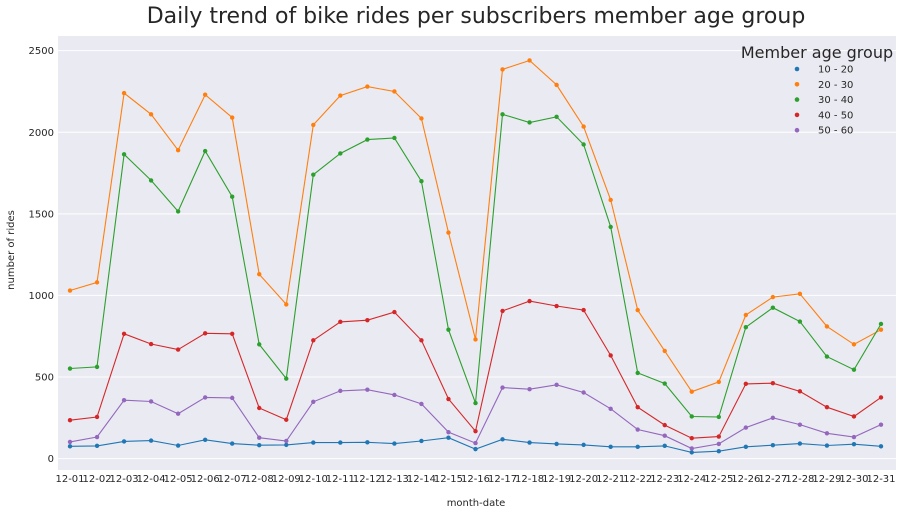 The image size is (902, 515). I want to click on y-tick-label: 500, so click(44, 378).